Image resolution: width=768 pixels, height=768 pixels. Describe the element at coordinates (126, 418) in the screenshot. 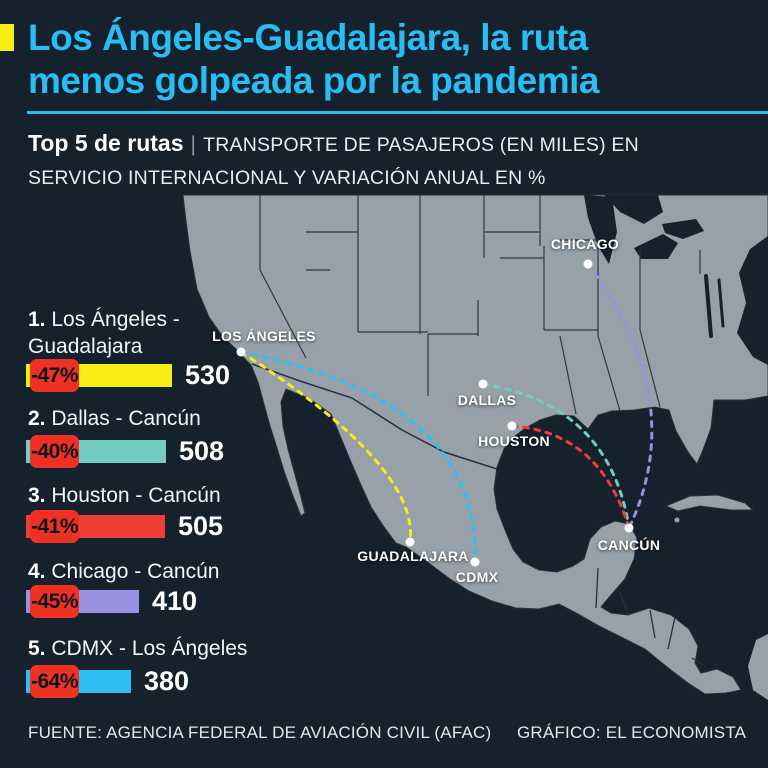

I see `route-name: Dallas - Cancún` at that location.